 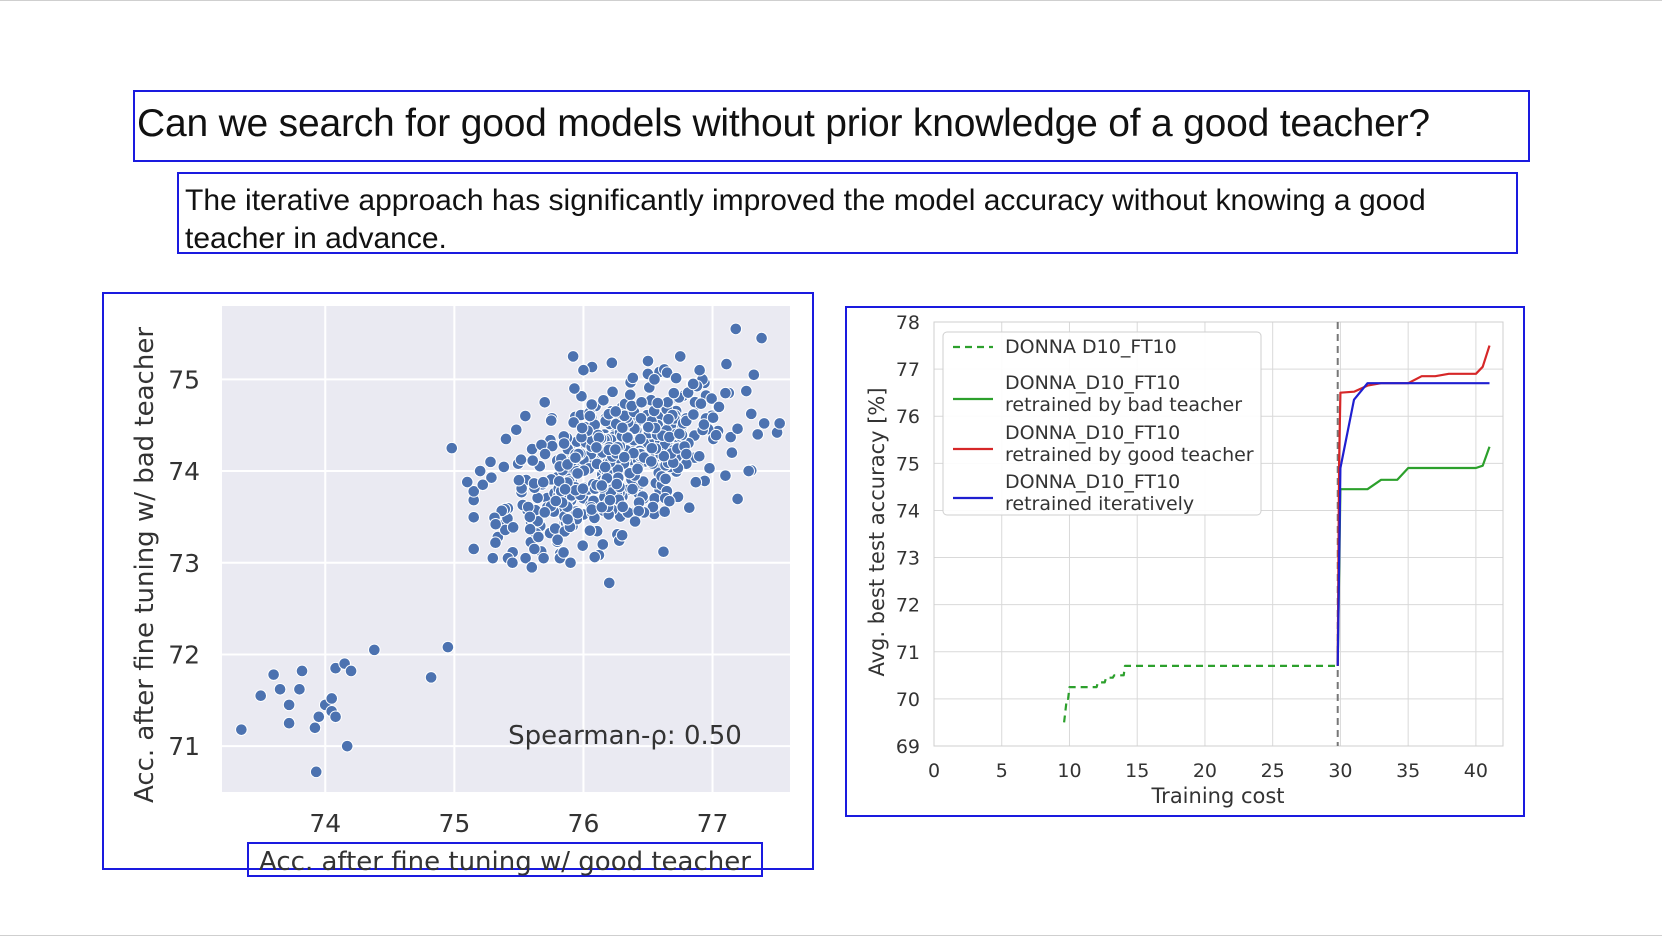 I want to click on line-x-tick-label: 25, so click(x=1273, y=771).